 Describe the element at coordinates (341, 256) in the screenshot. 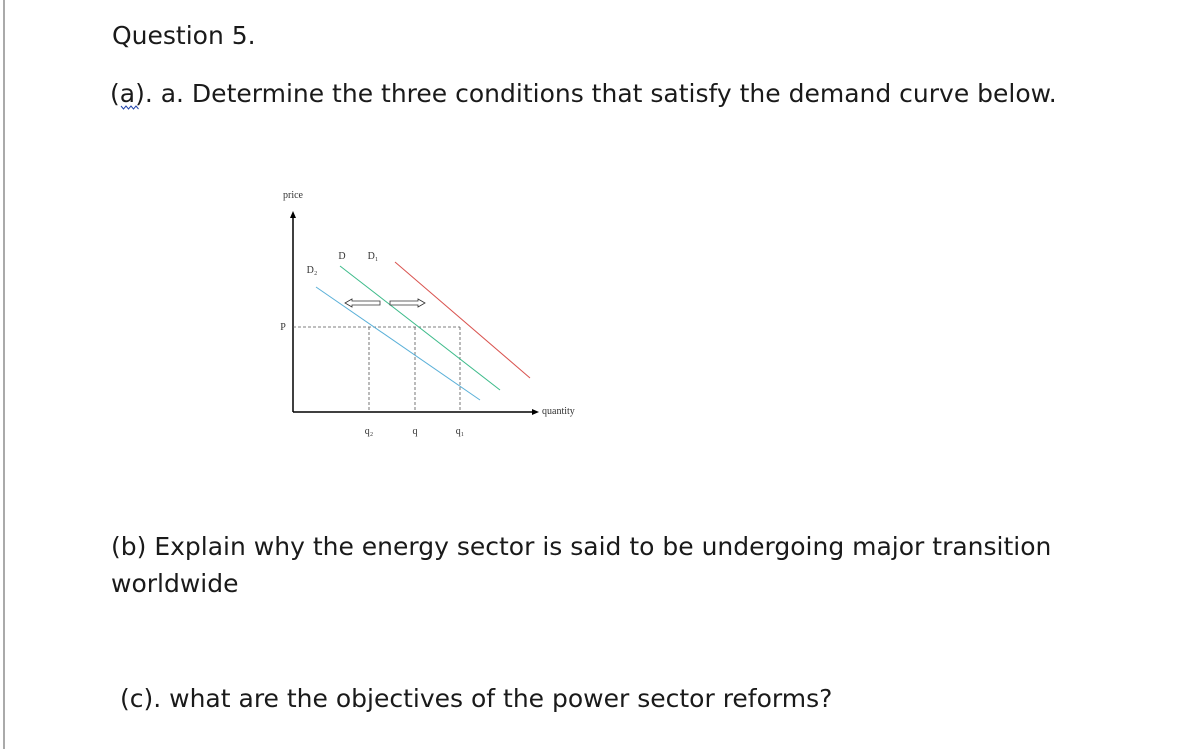

I see `curve-label: D` at that location.